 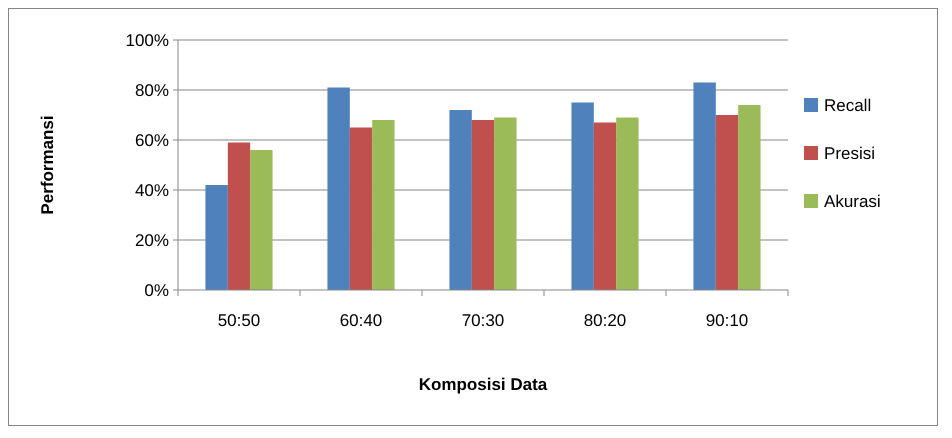 What do you see at coordinates (852, 201) in the screenshot?
I see `legend-label: Akurasi` at bounding box center [852, 201].